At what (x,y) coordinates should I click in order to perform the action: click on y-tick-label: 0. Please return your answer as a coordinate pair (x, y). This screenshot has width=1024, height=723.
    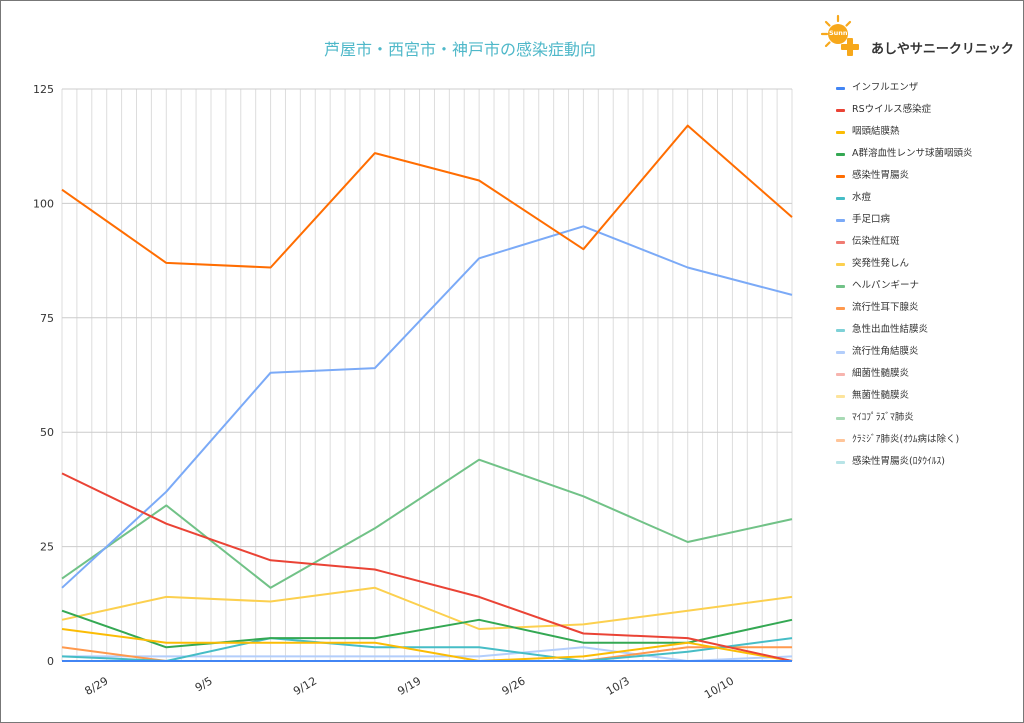
    Looking at the image, I should click on (50, 661).